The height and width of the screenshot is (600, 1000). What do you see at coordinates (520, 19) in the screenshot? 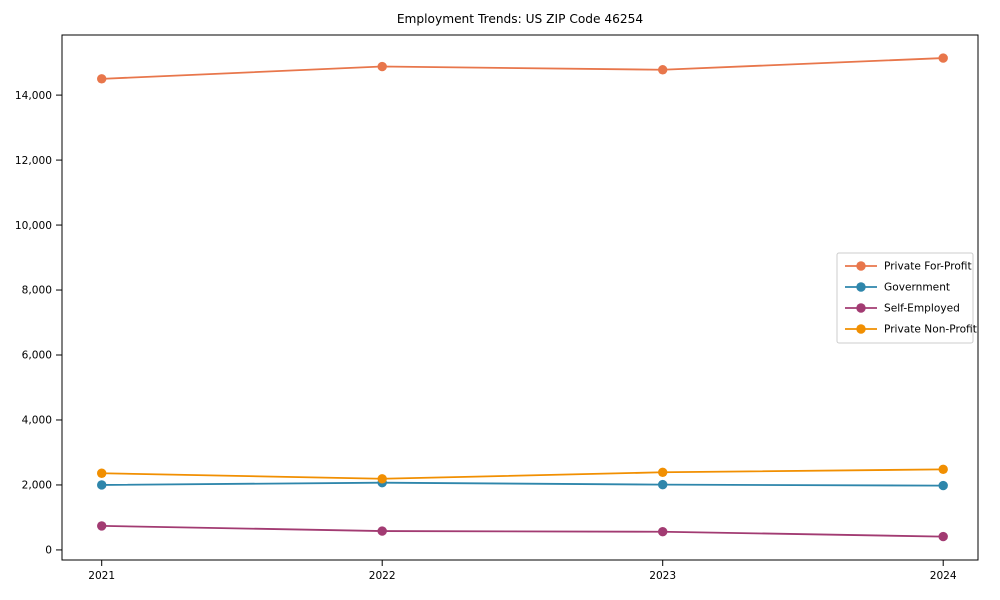
I see `chart-title: Employment Trends: US ZIP Code 46254` at bounding box center [520, 19].